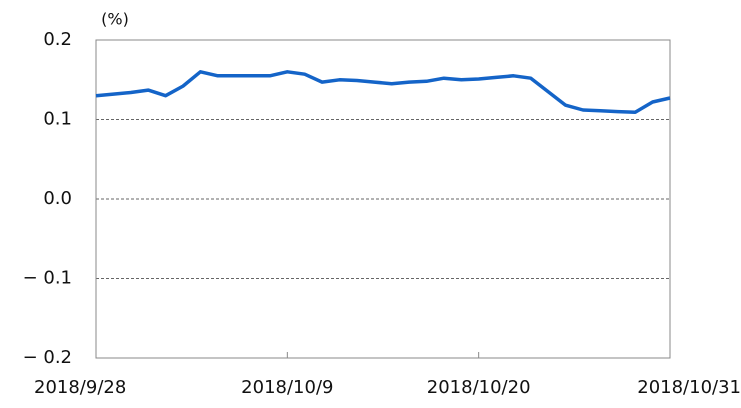  What do you see at coordinates (383, 92) in the screenshot?
I see `data-line` at bounding box center [383, 92].